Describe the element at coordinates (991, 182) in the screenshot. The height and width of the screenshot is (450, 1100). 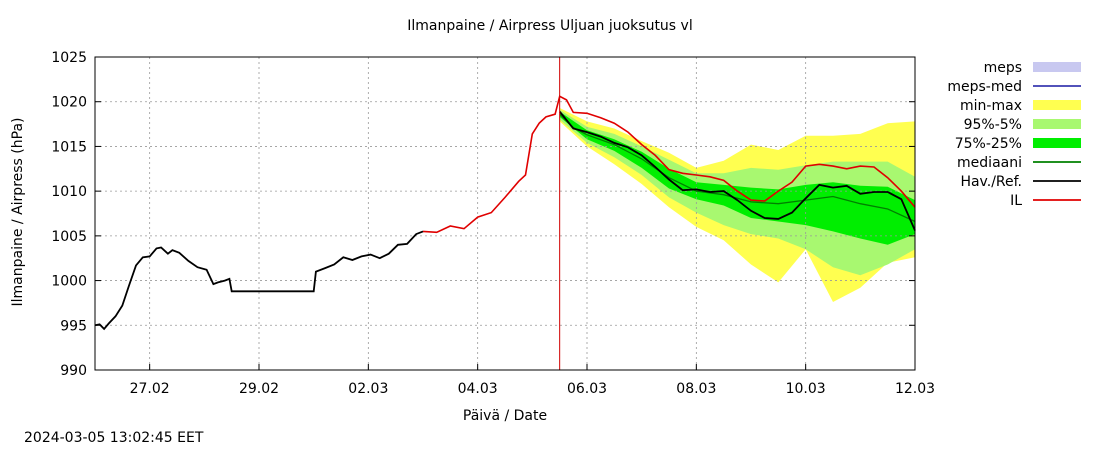
I see `legend-label-observed: Hav./Ref.` at that location.